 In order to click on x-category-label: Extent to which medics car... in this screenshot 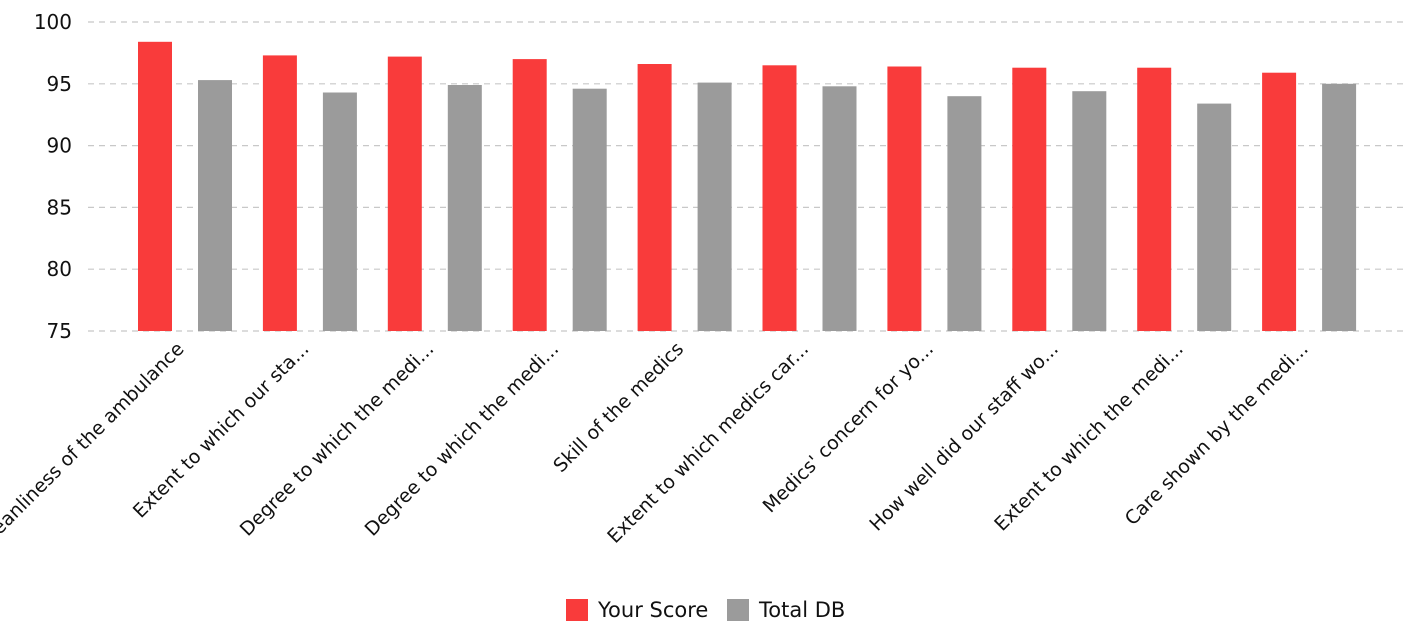, I will do `click(708, 443)`.